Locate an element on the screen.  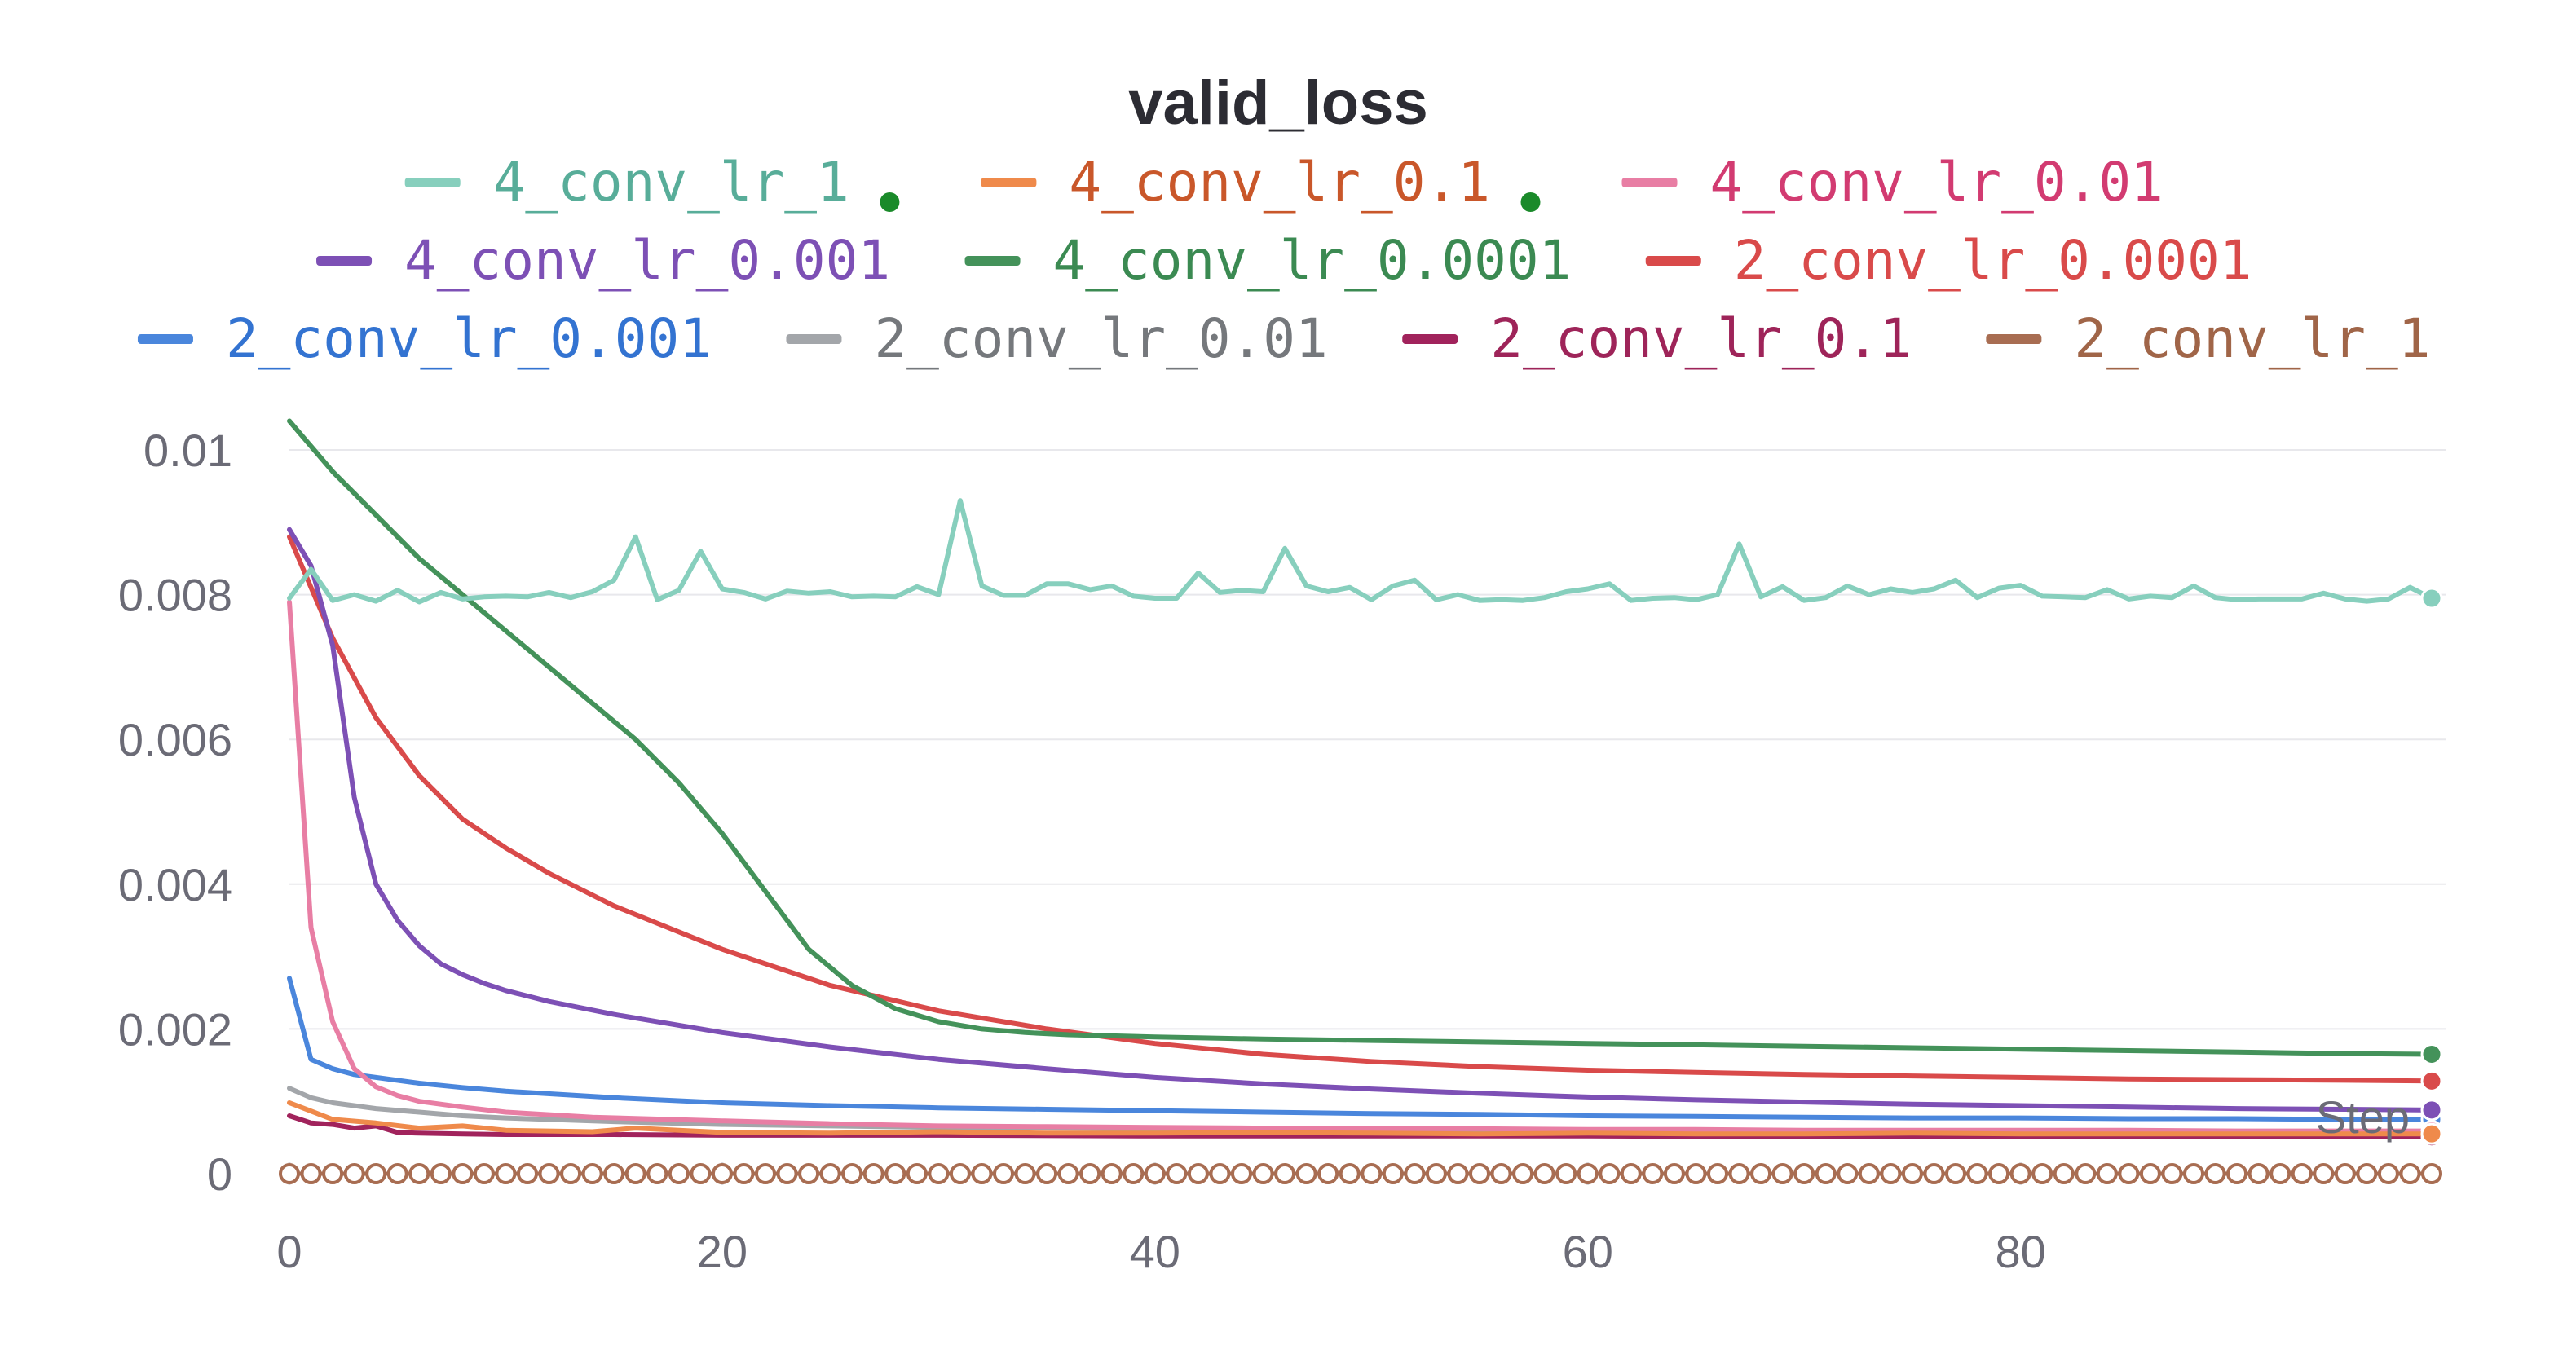
legend-item: 2_conv_lr_0.001 is located at coordinates (424, 338).